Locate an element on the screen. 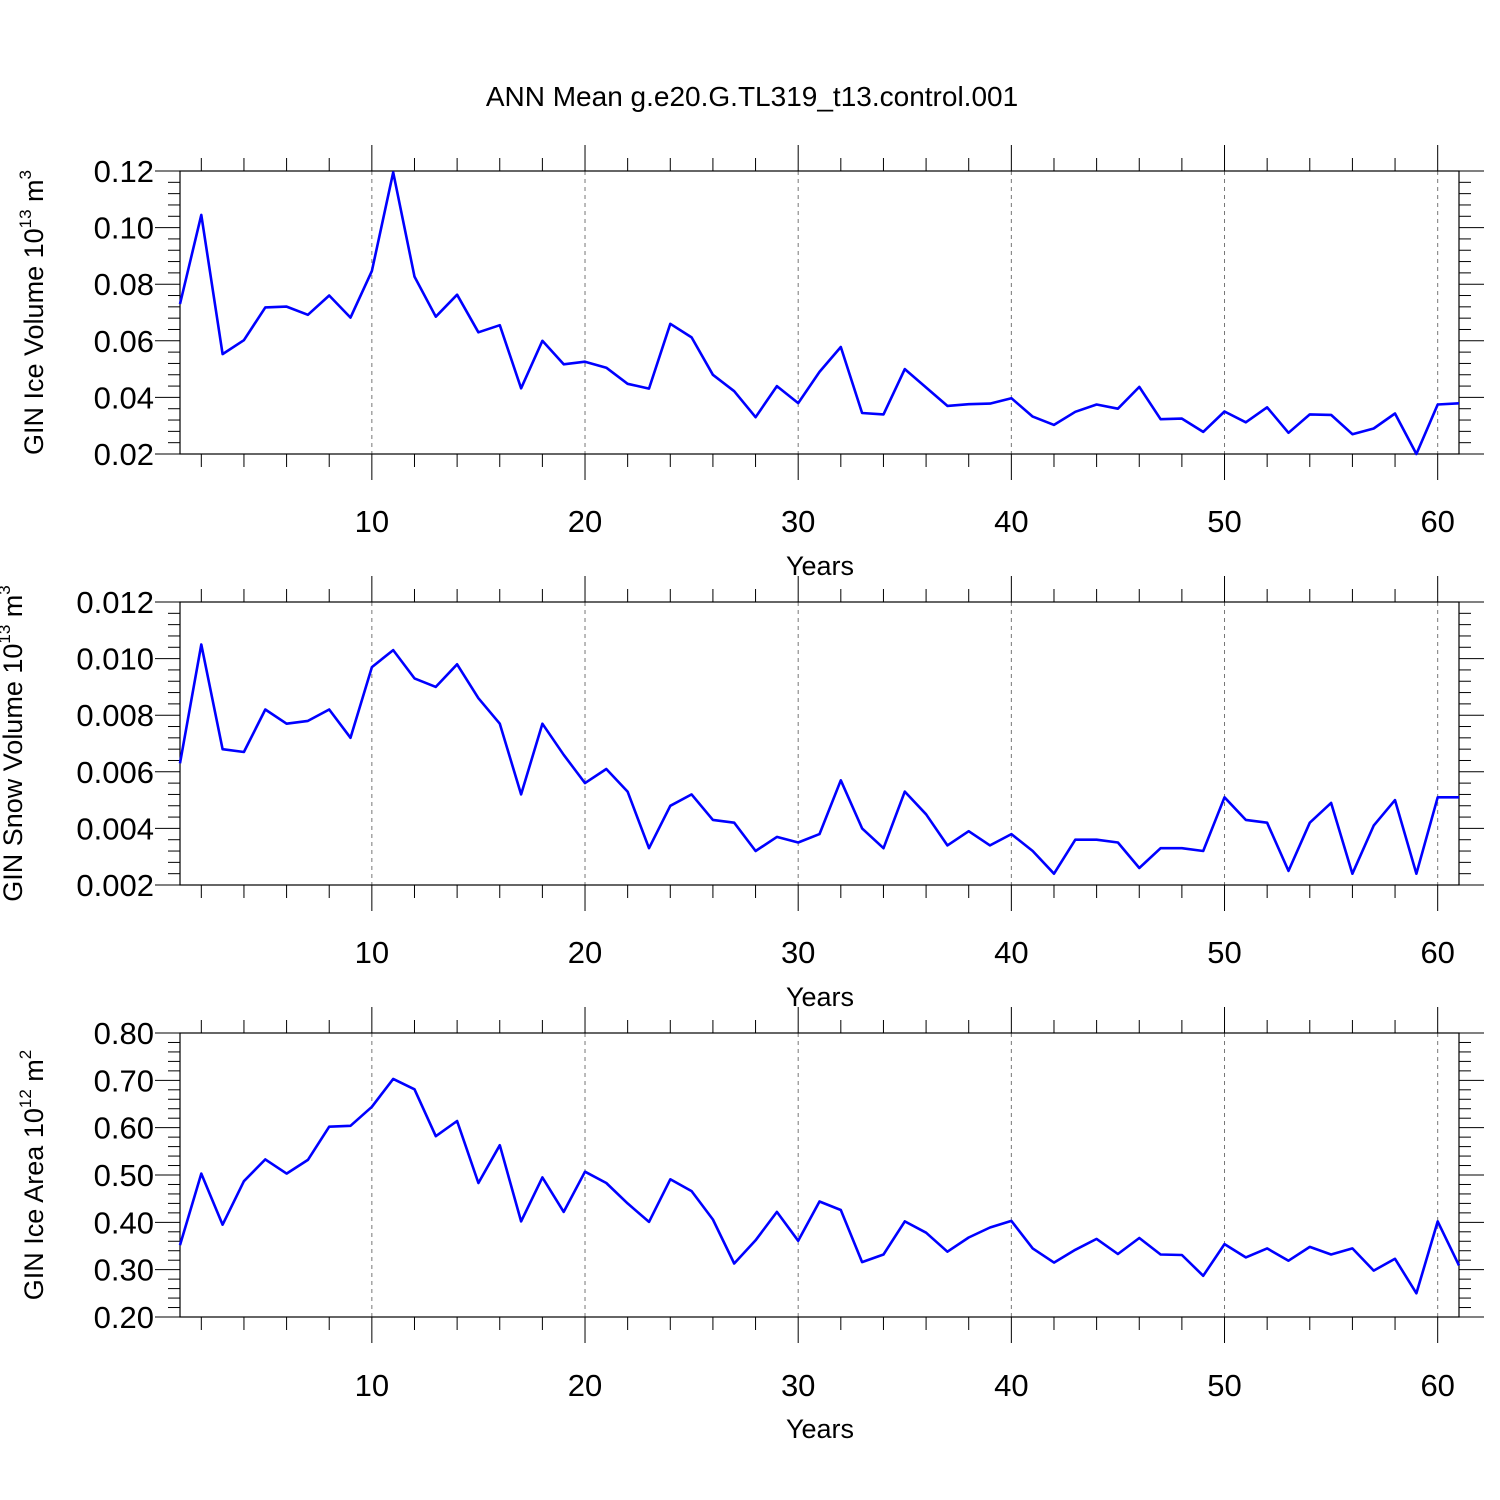  y-tick-label: 0.004 is located at coordinates (115, 828).